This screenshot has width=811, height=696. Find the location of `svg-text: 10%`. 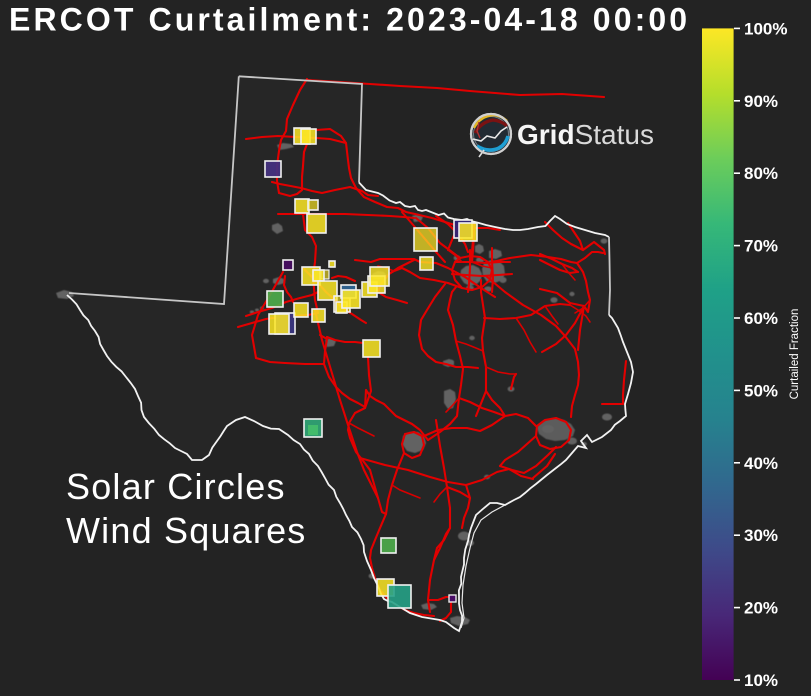

svg-text: 10% is located at coordinates (761, 680).